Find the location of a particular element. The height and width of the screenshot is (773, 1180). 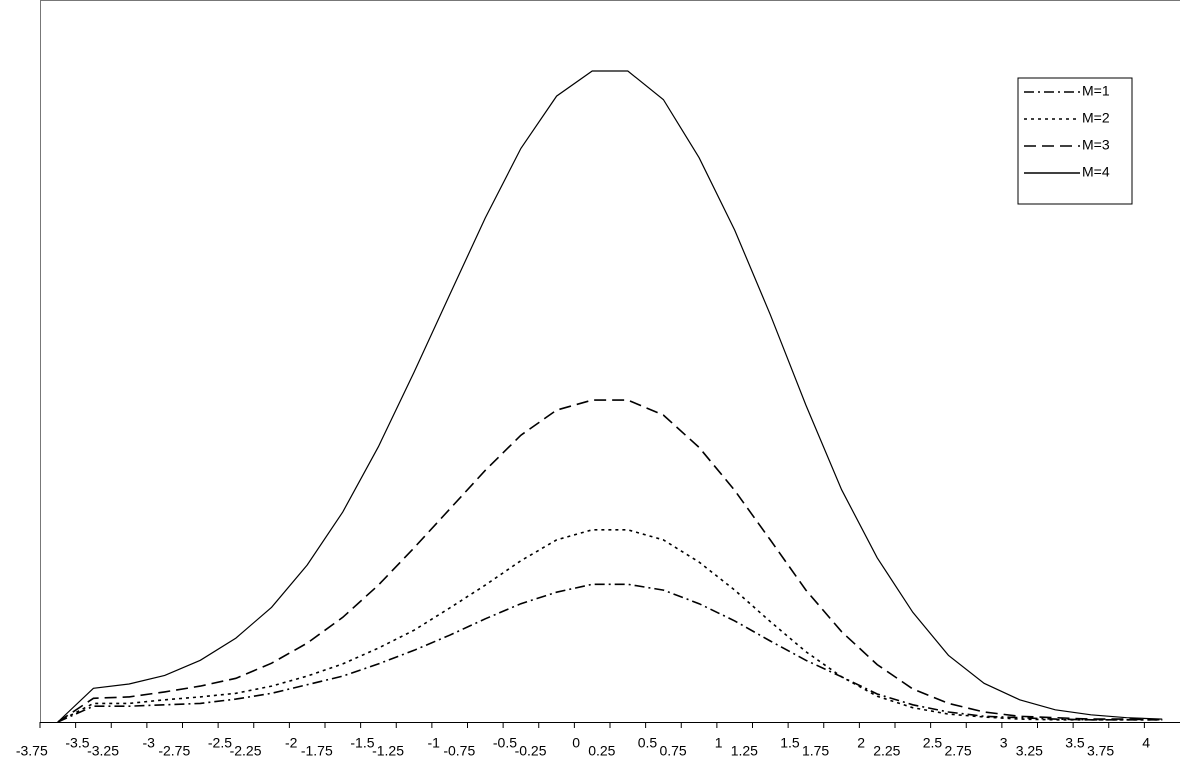

x-tick-label: 3.5 is located at coordinates (1075, 743).